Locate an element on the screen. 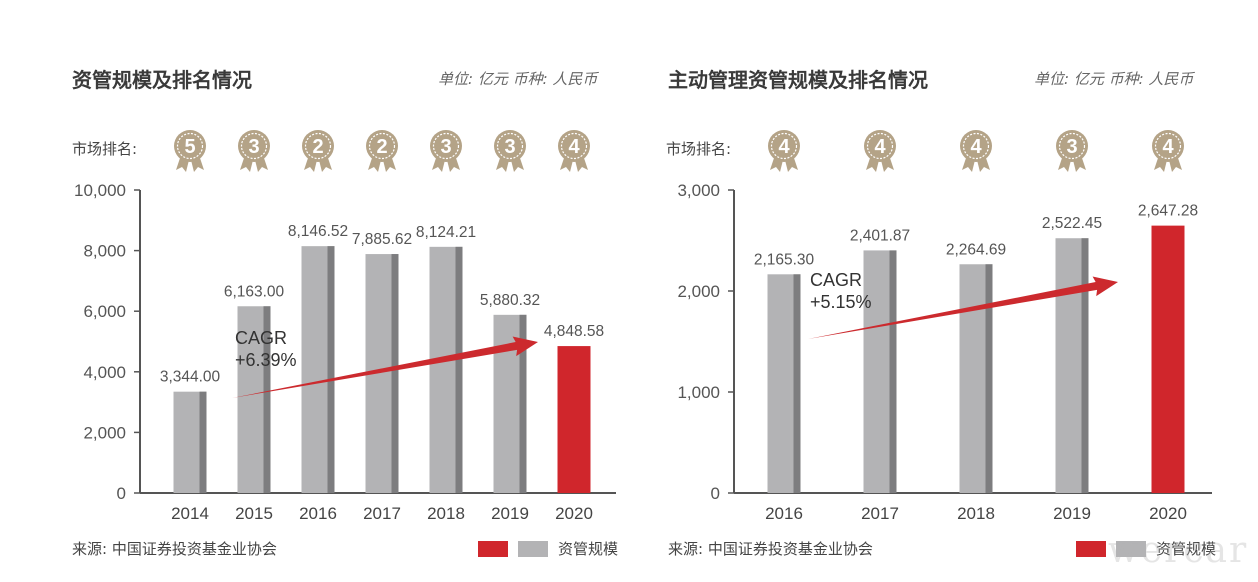 This screenshot has height=582, width=1258. y-tick-label: 3,000 is located at coordinates (698, 190).